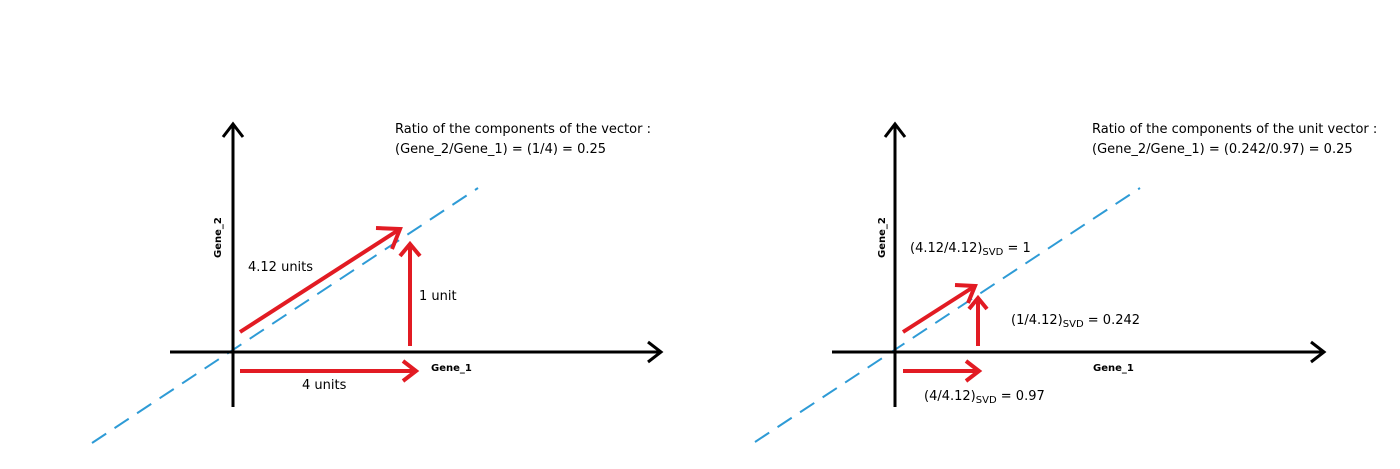  I want to click on left-vector-arrowhead, so click(389, 238).